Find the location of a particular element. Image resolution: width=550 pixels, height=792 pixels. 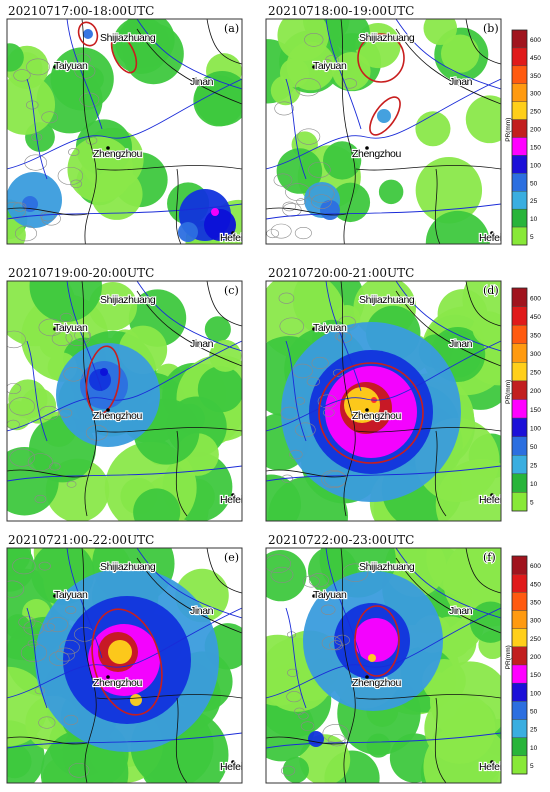

colorbar-tick-label: 600 is located at coordinates (535, 298).